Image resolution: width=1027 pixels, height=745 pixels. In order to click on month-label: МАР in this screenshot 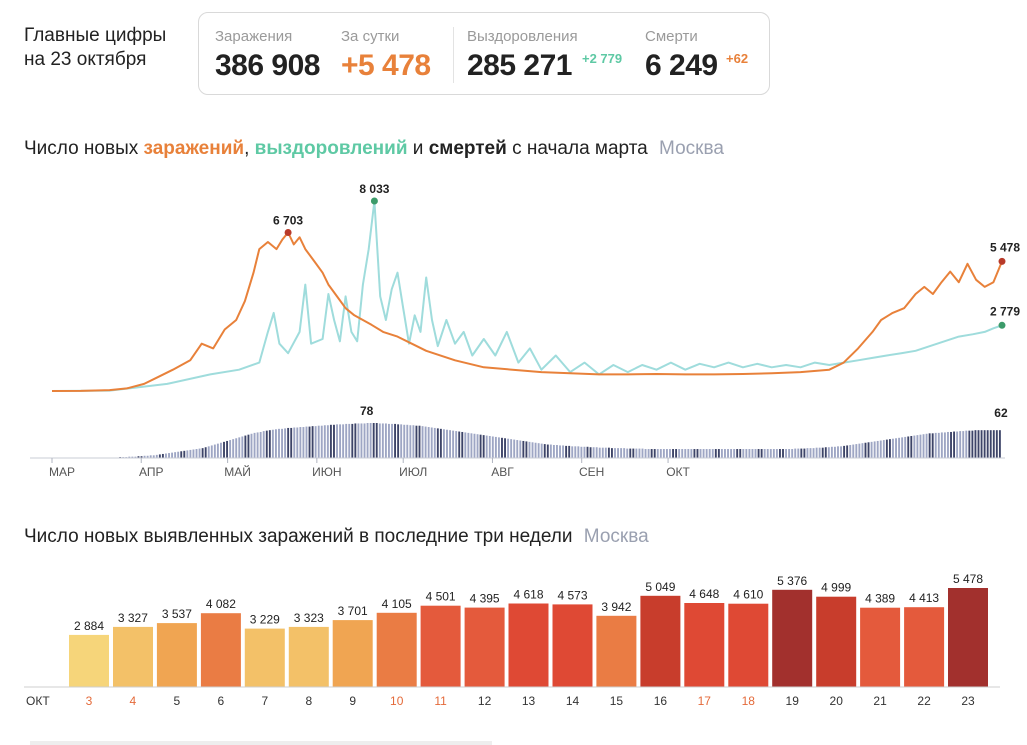, I will do `click(62, 472)`.